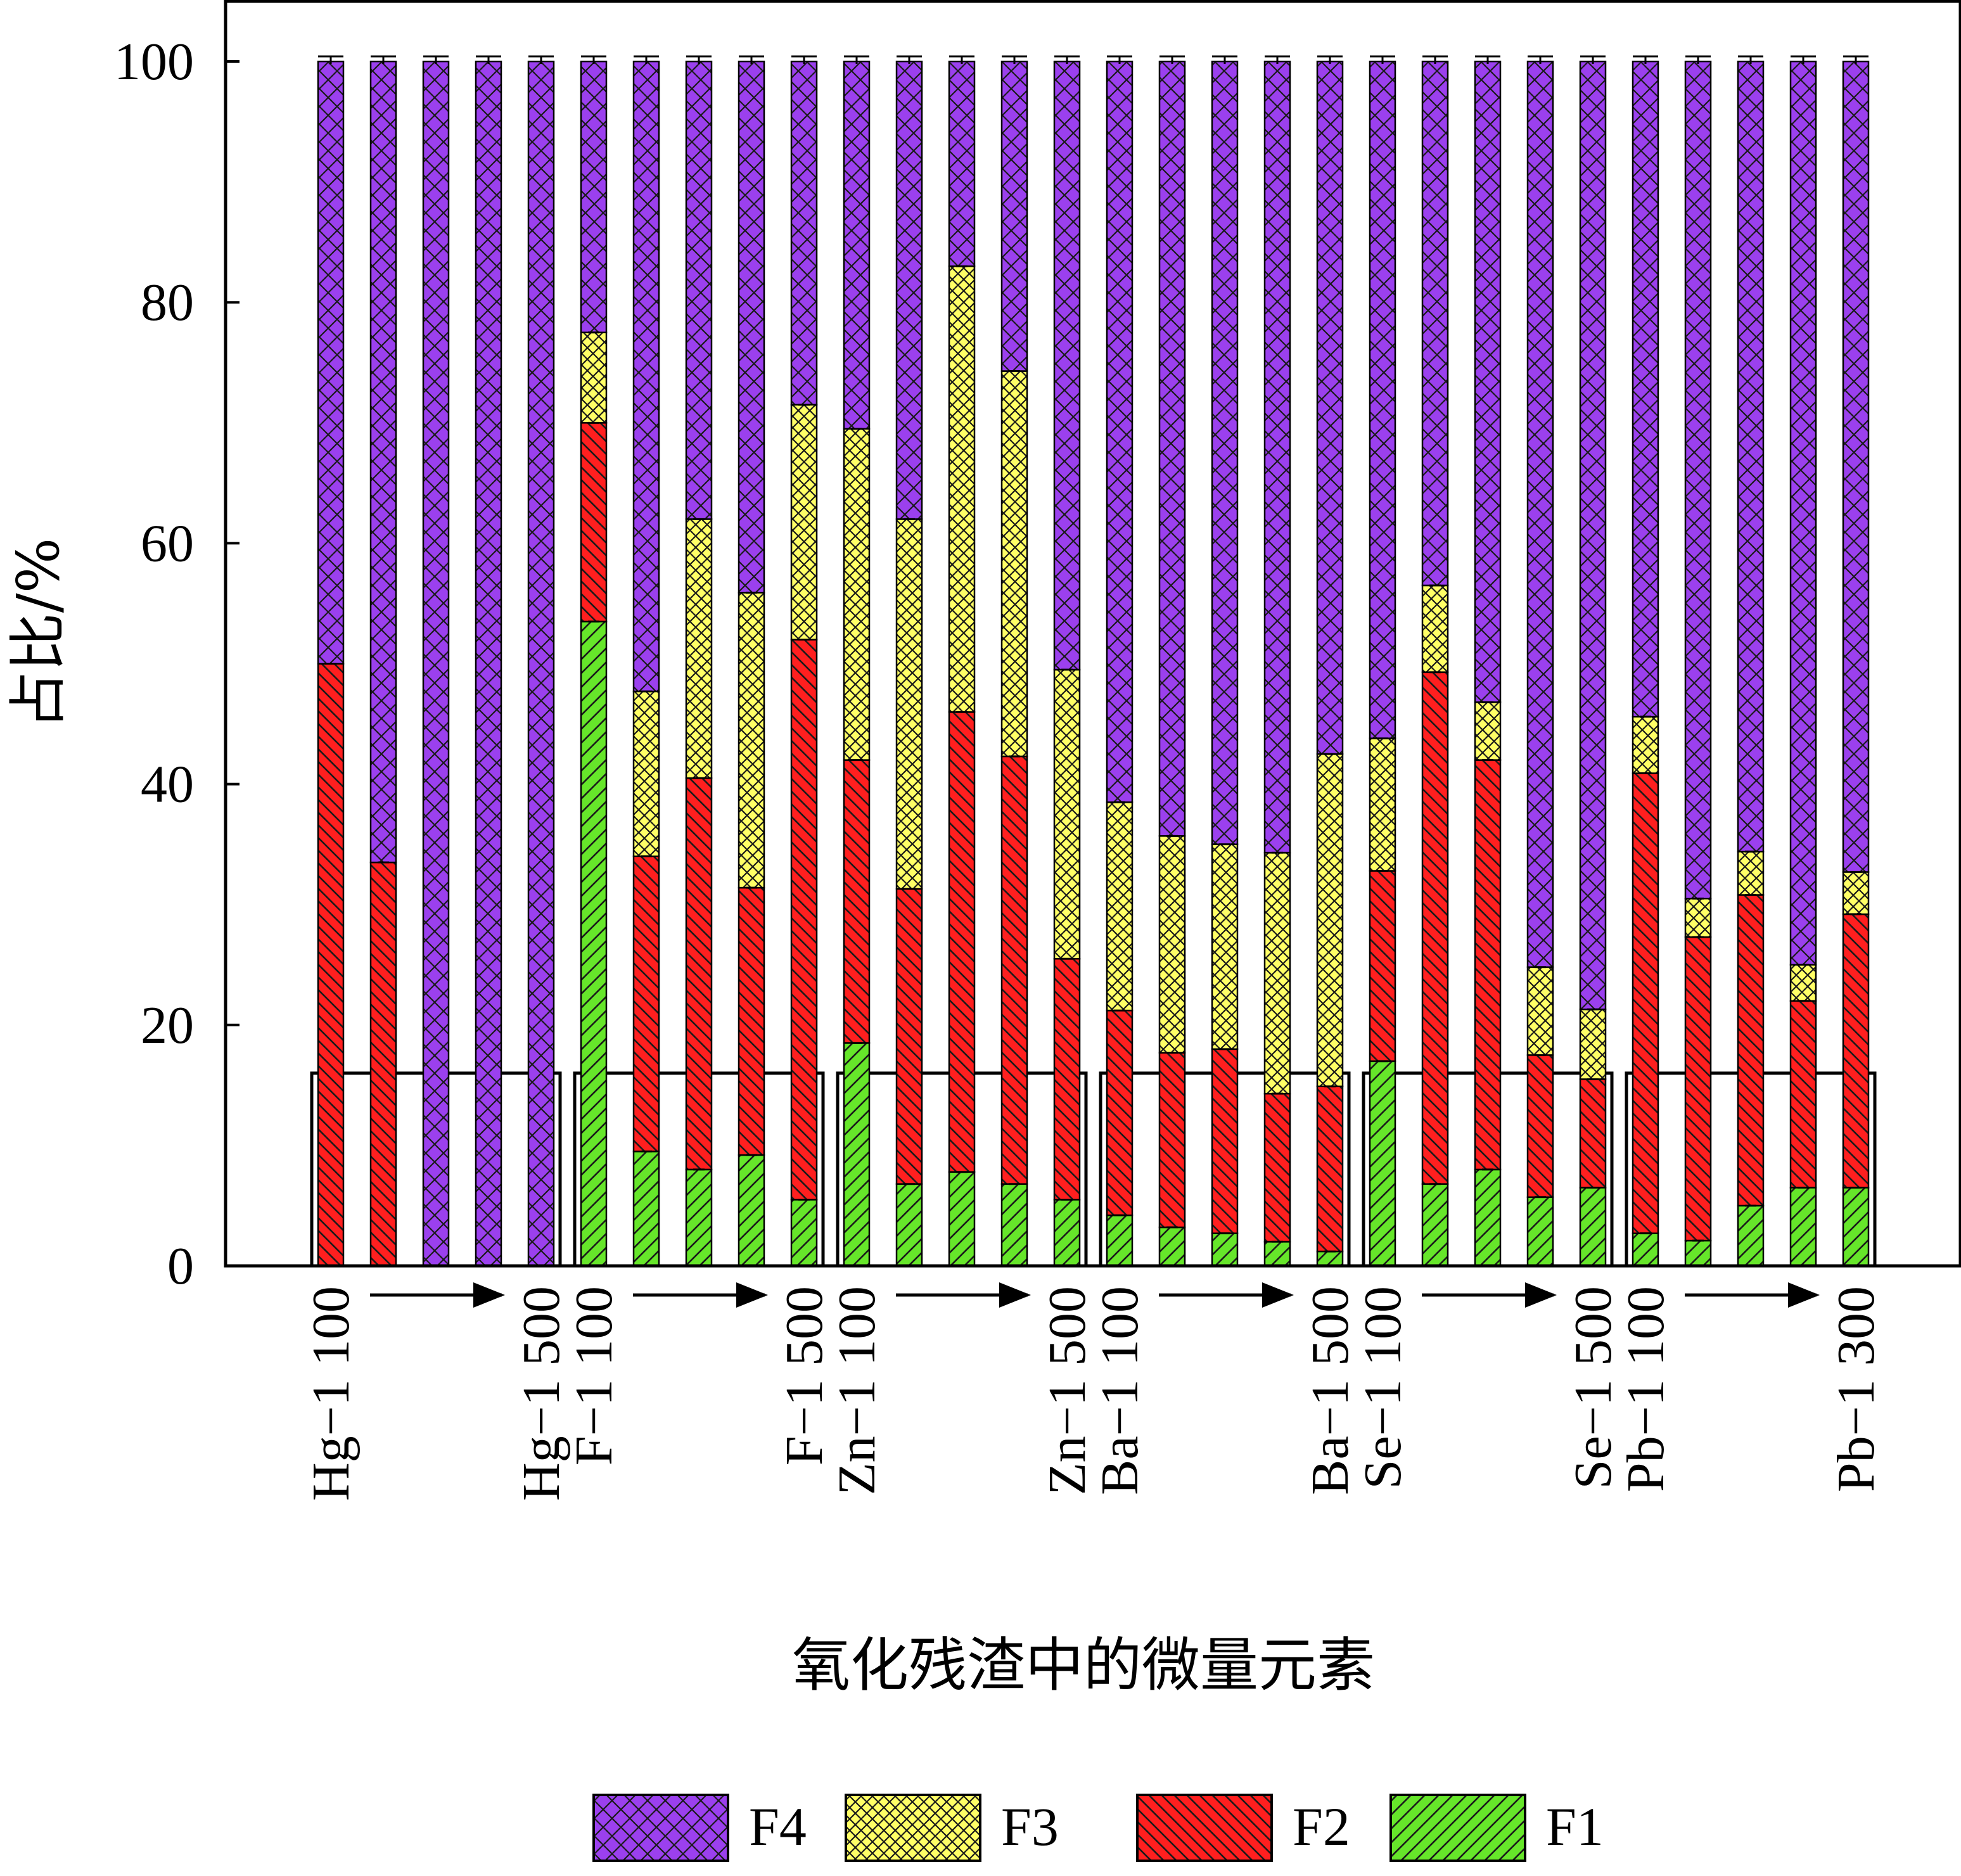  What do you see at coordinates (168, 303) in the screenshot?
I see `y-tick-label: 80` at bounding box center [168, 303].